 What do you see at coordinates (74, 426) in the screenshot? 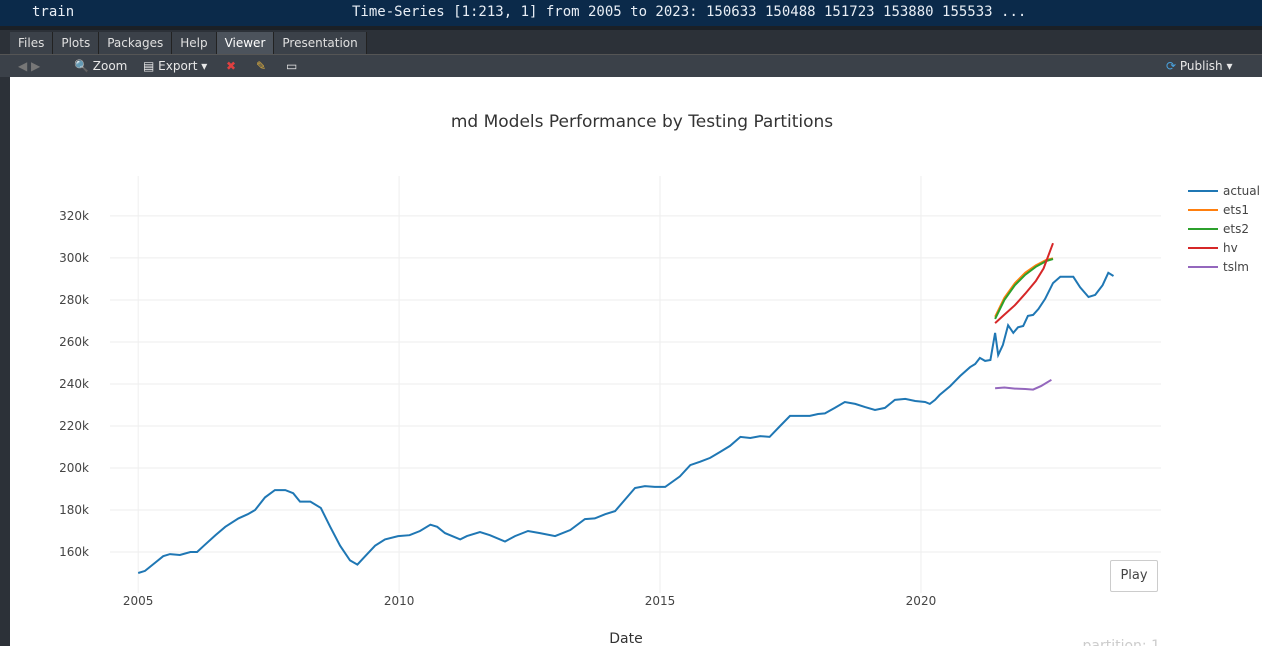
I see `y-tick-label: 220k` at bounding box center [74, 426].